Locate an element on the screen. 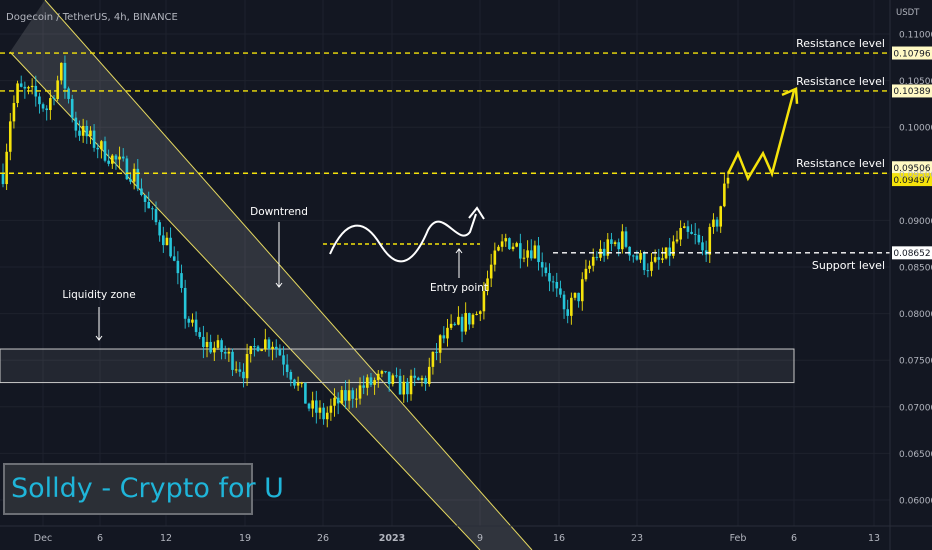 The image size is (932, 550). price-badge-label: 0.10796 is located at coordinates (911, 54).